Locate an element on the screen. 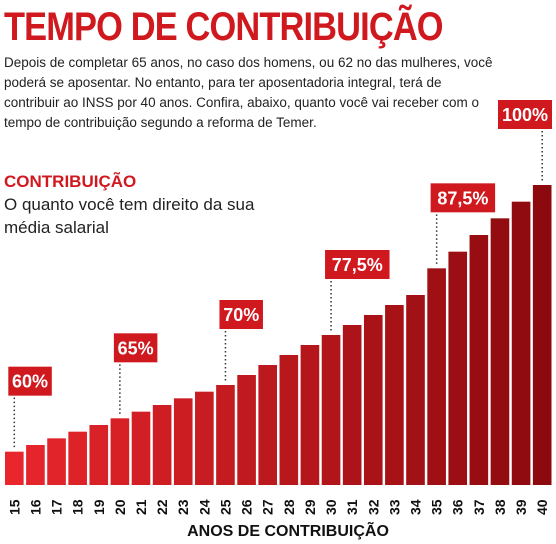  annotation-label: 100% is located at coordinates (525, 115).